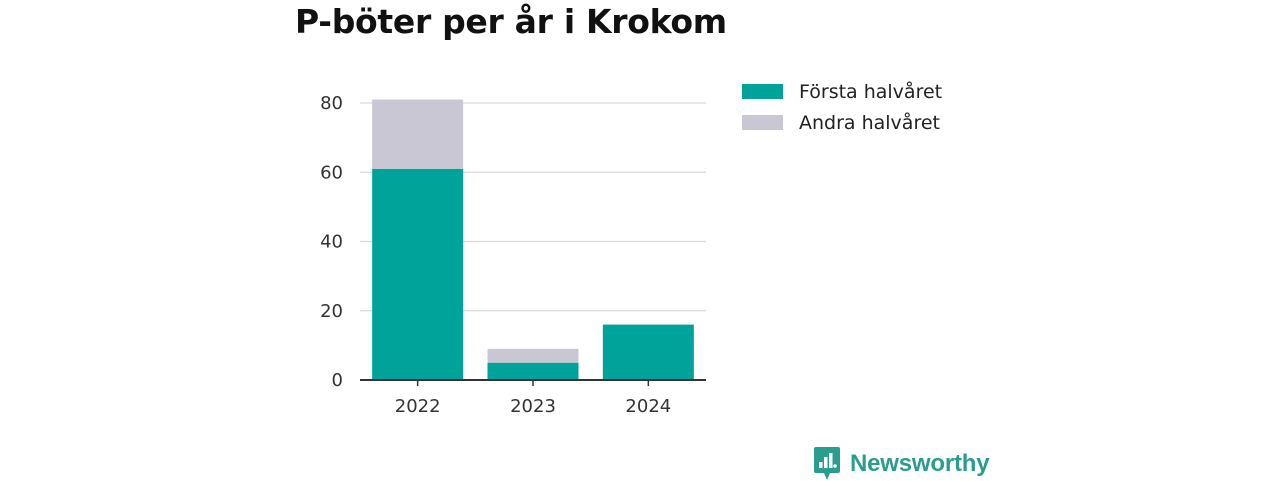  I want to click on legend-swatch-second-half, so click(762, 122).